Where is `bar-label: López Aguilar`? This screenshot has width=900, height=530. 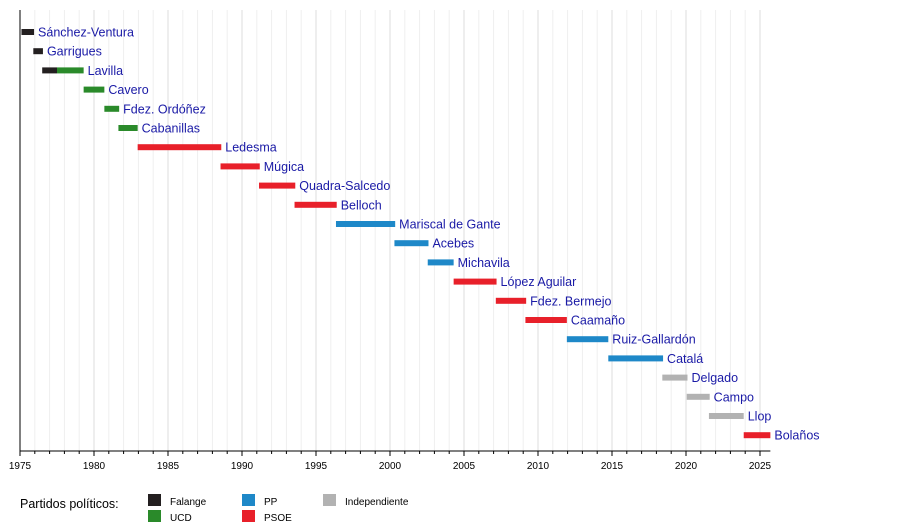 bar-label: López Aguilar is located at coordinates (539, 282).